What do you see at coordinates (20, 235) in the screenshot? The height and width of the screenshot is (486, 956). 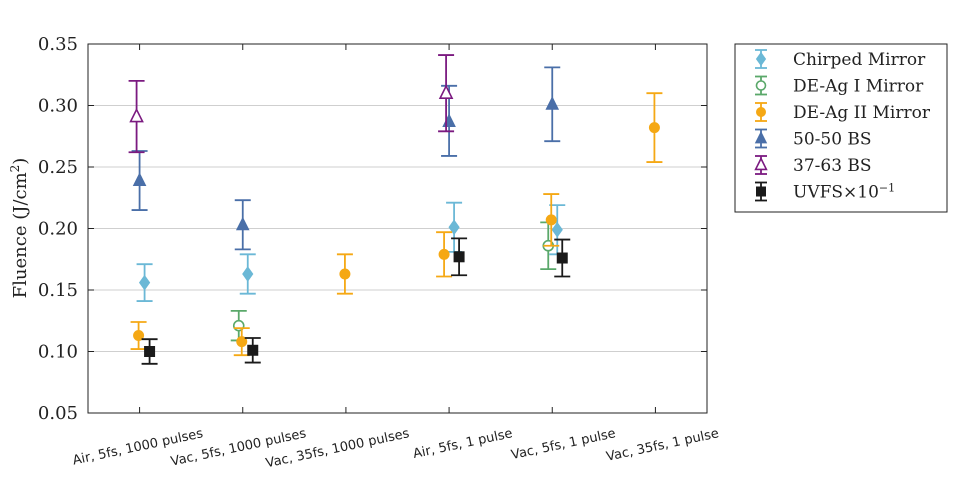 I see `y-axis-title-main: Fluence (J/cm` at bounding box center [20, 235].